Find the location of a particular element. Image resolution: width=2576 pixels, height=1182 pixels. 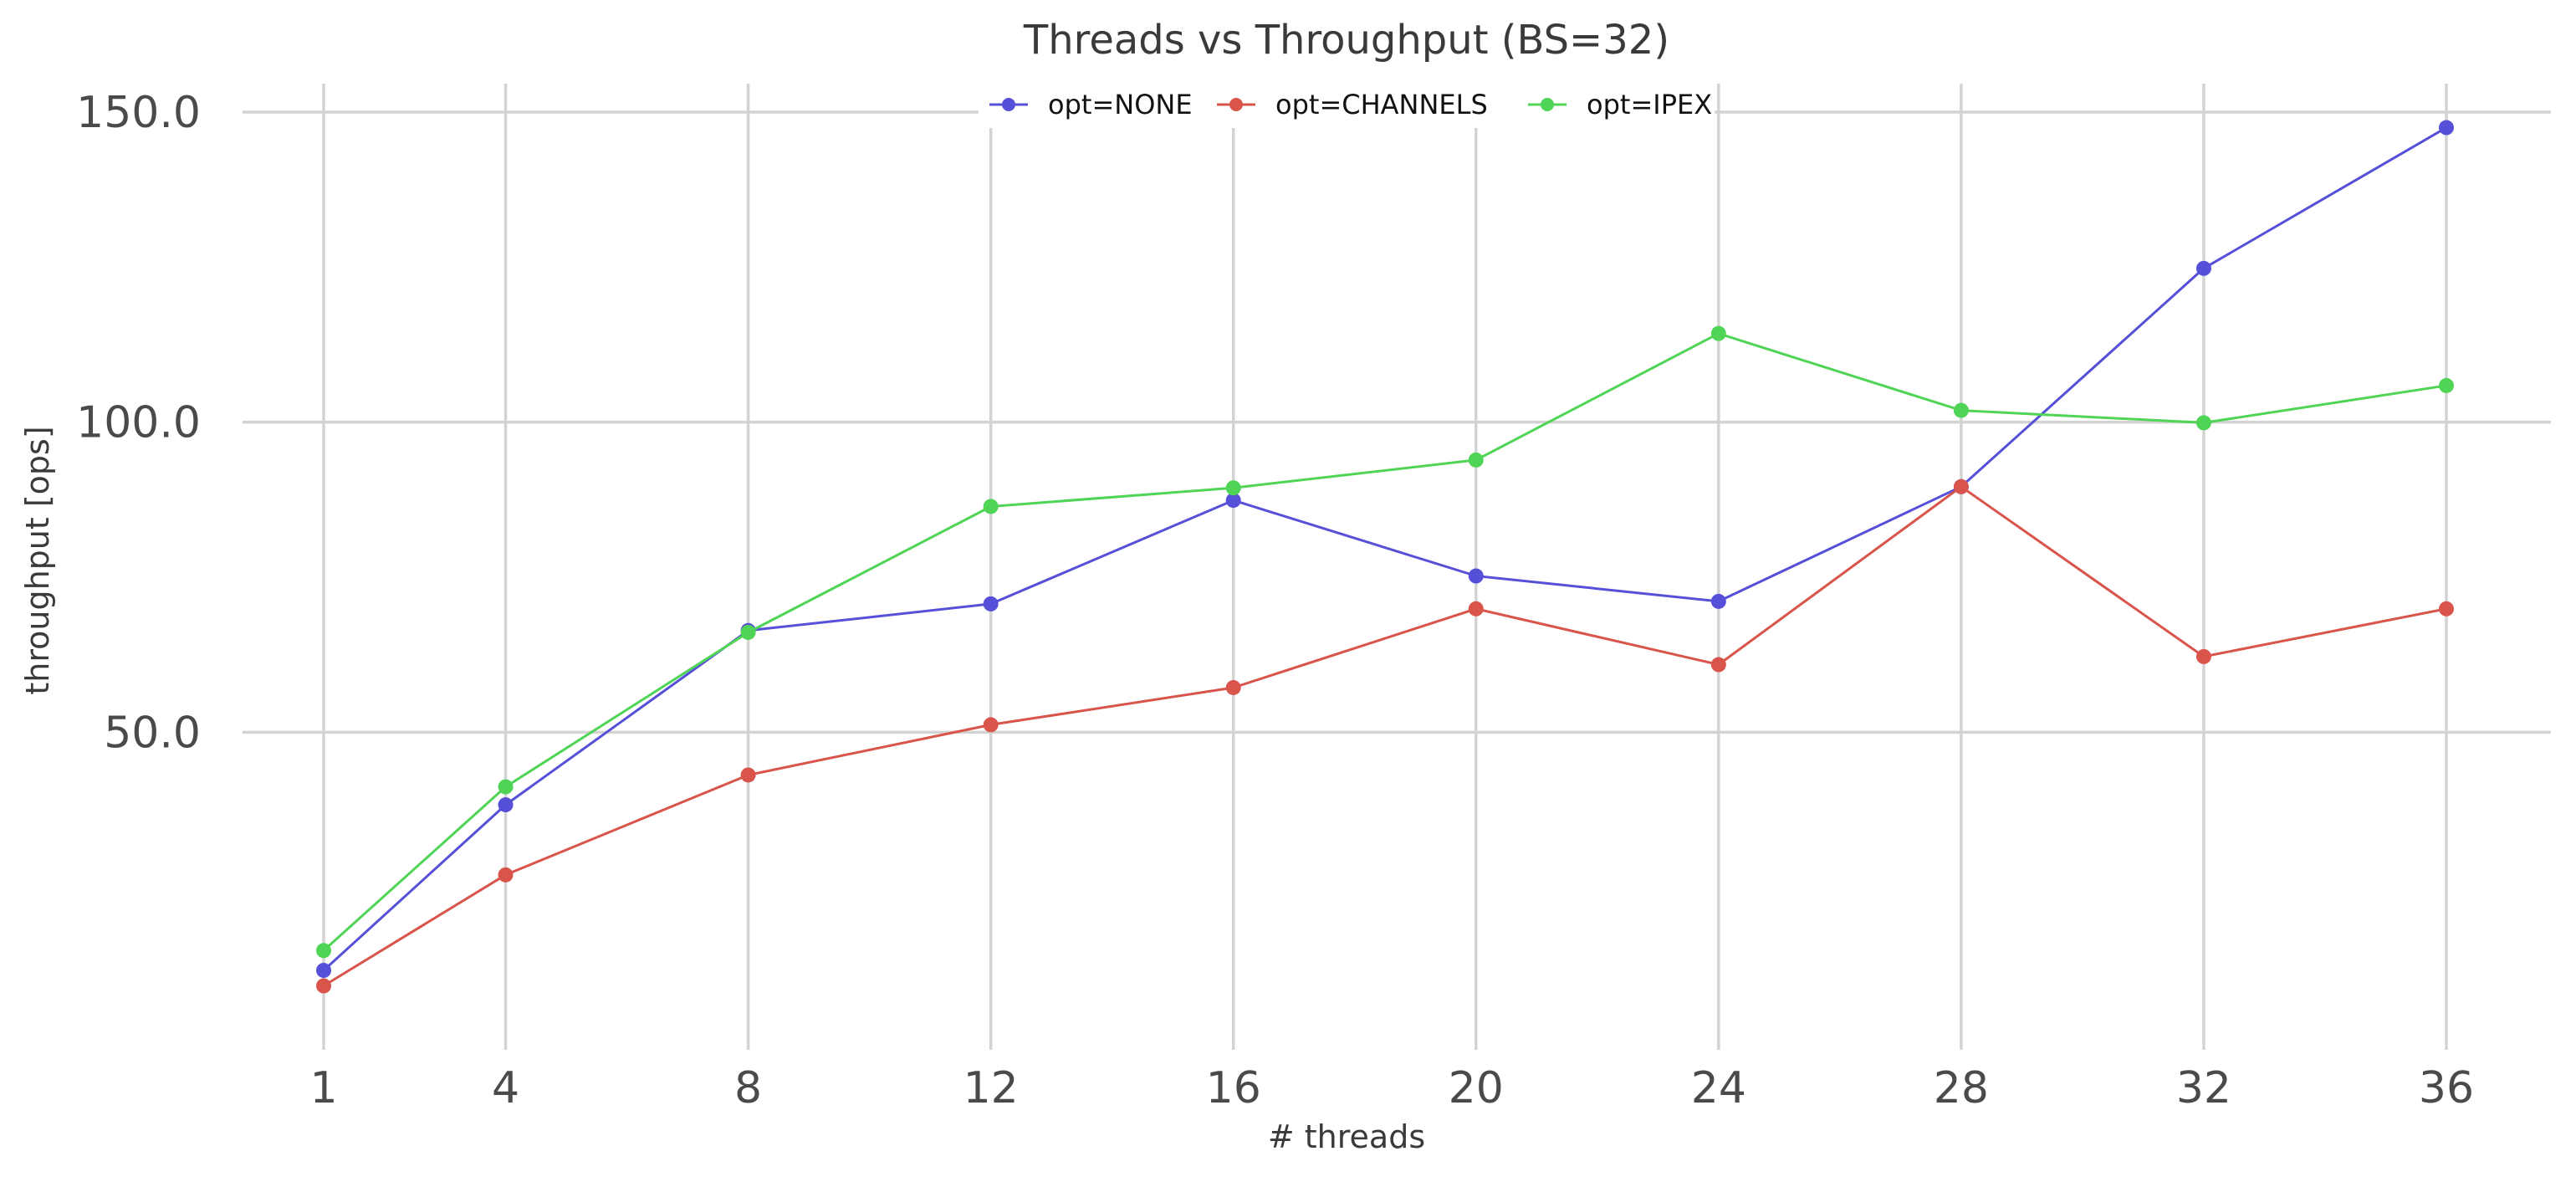

legend-entry-label: opt=NONE is located at coordinates (1120, 104).